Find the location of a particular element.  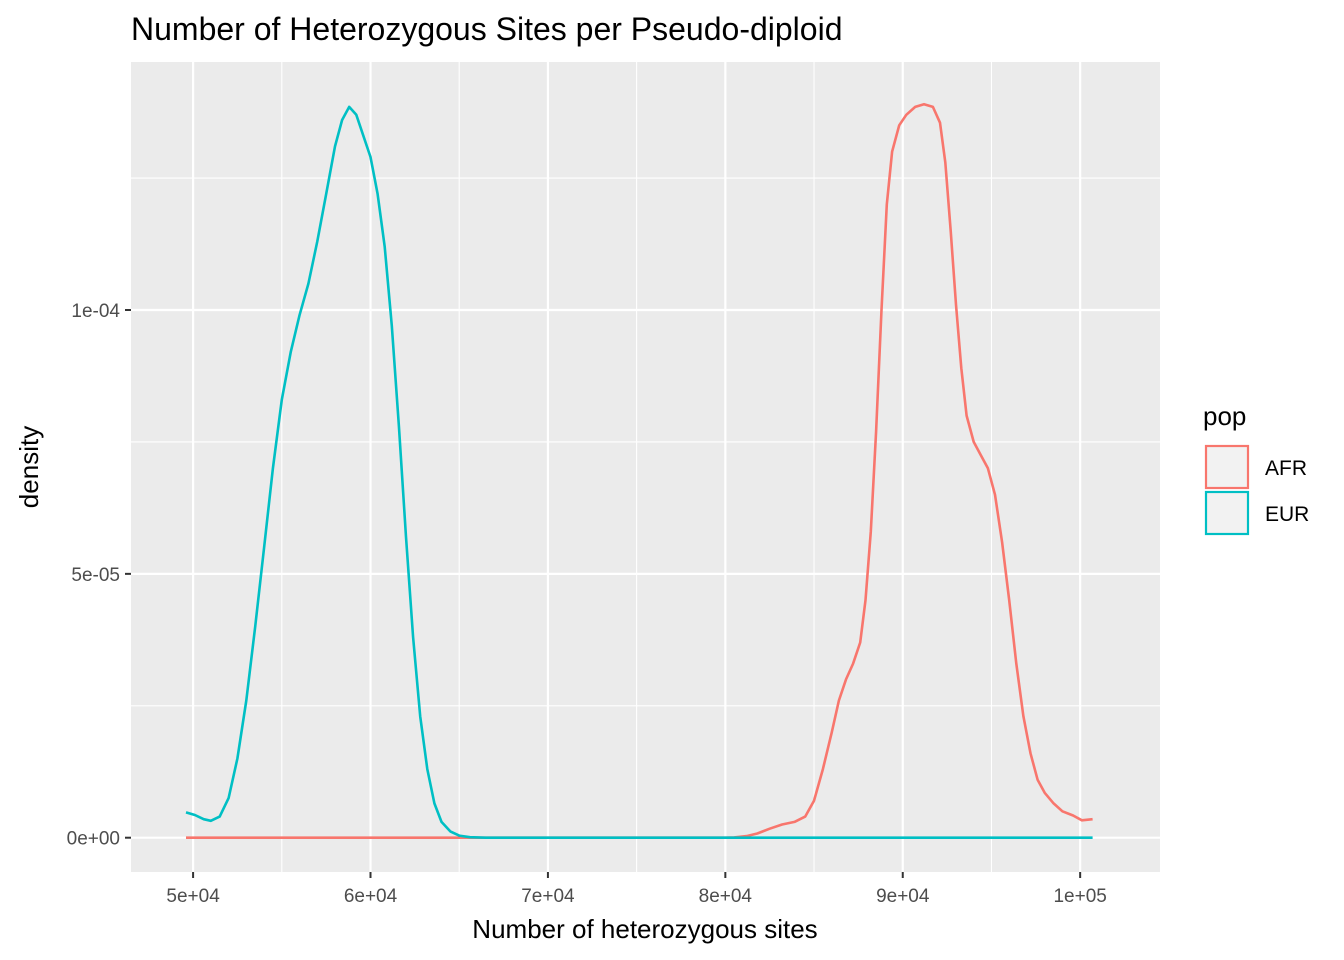

y-axis: 0e+00 5e-05 1e-04 is located at coordinates (99, 575).